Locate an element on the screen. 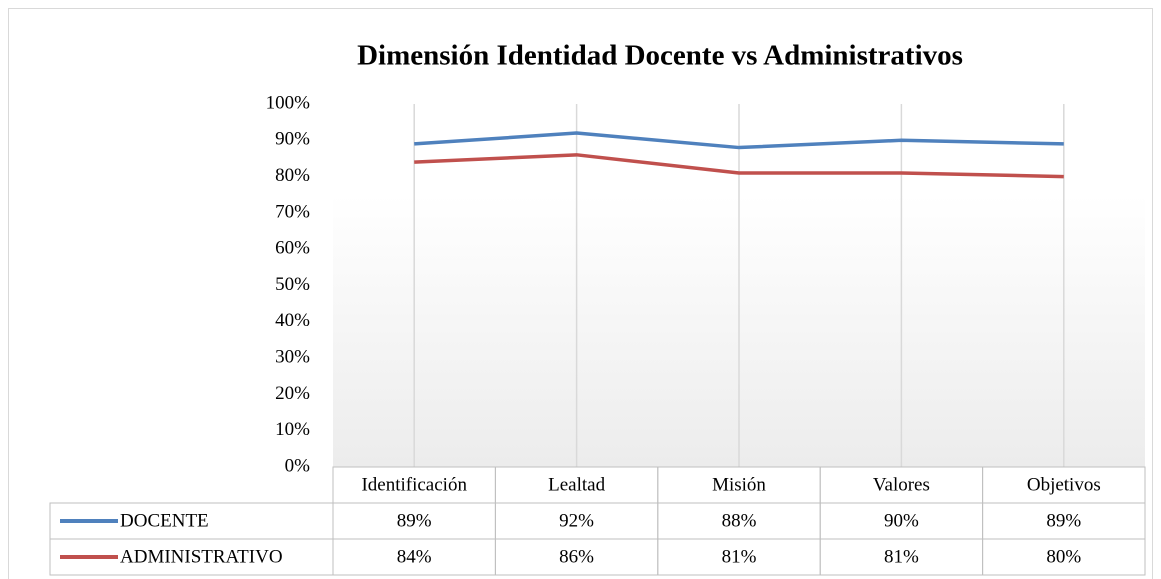 This screenshot has height=579, width=1161. y-tick-label: 0% is located at coordinates (298, 465).